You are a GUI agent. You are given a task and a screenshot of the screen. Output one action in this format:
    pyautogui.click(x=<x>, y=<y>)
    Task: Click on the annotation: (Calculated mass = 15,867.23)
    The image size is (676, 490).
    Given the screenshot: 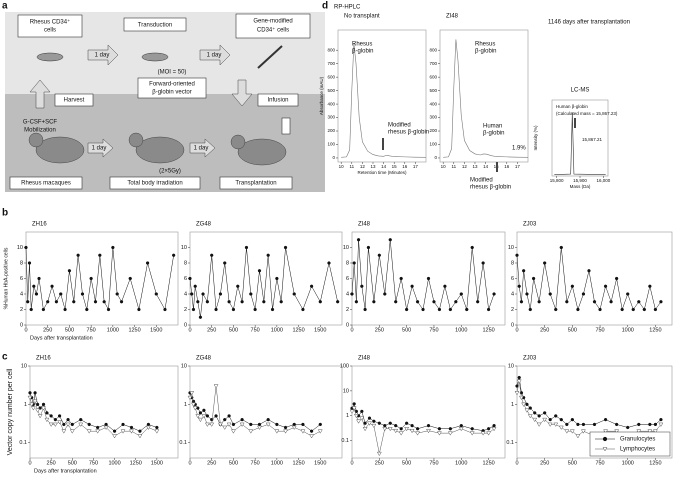 What is the action you would take?
    pyautogui.click(x=587, y=113)
    